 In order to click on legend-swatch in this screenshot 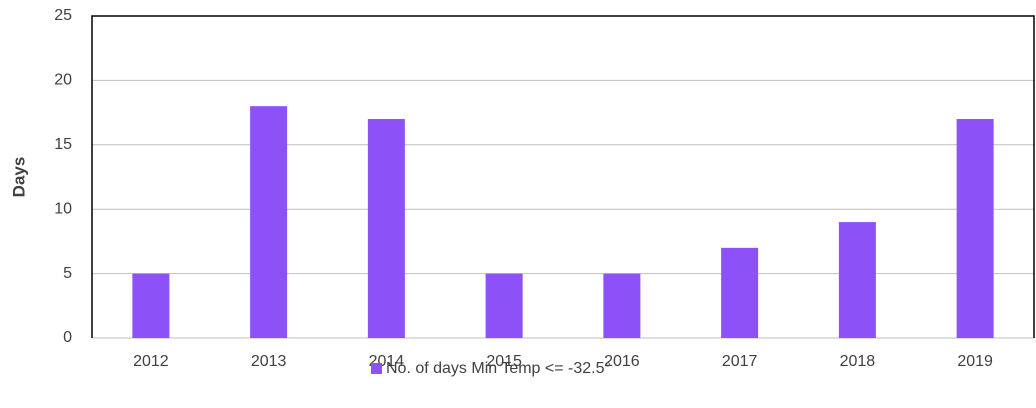, I will do `click(376, 368)`.